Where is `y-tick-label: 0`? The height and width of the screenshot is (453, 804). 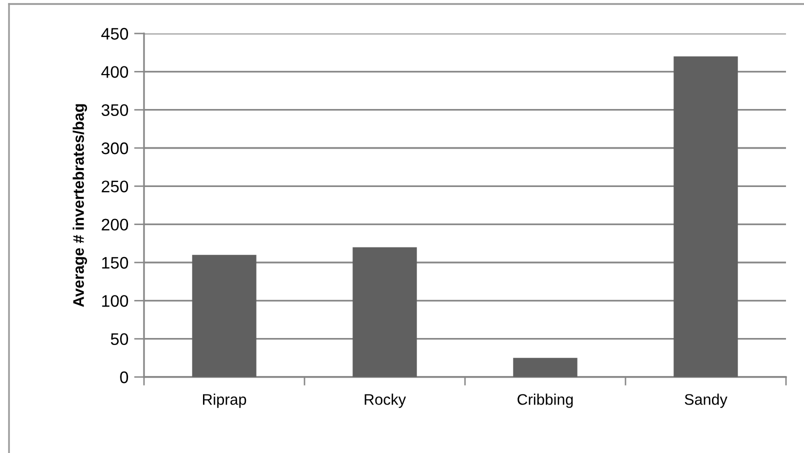 y-tick-label: 0 is located at coordinates (124, 377).